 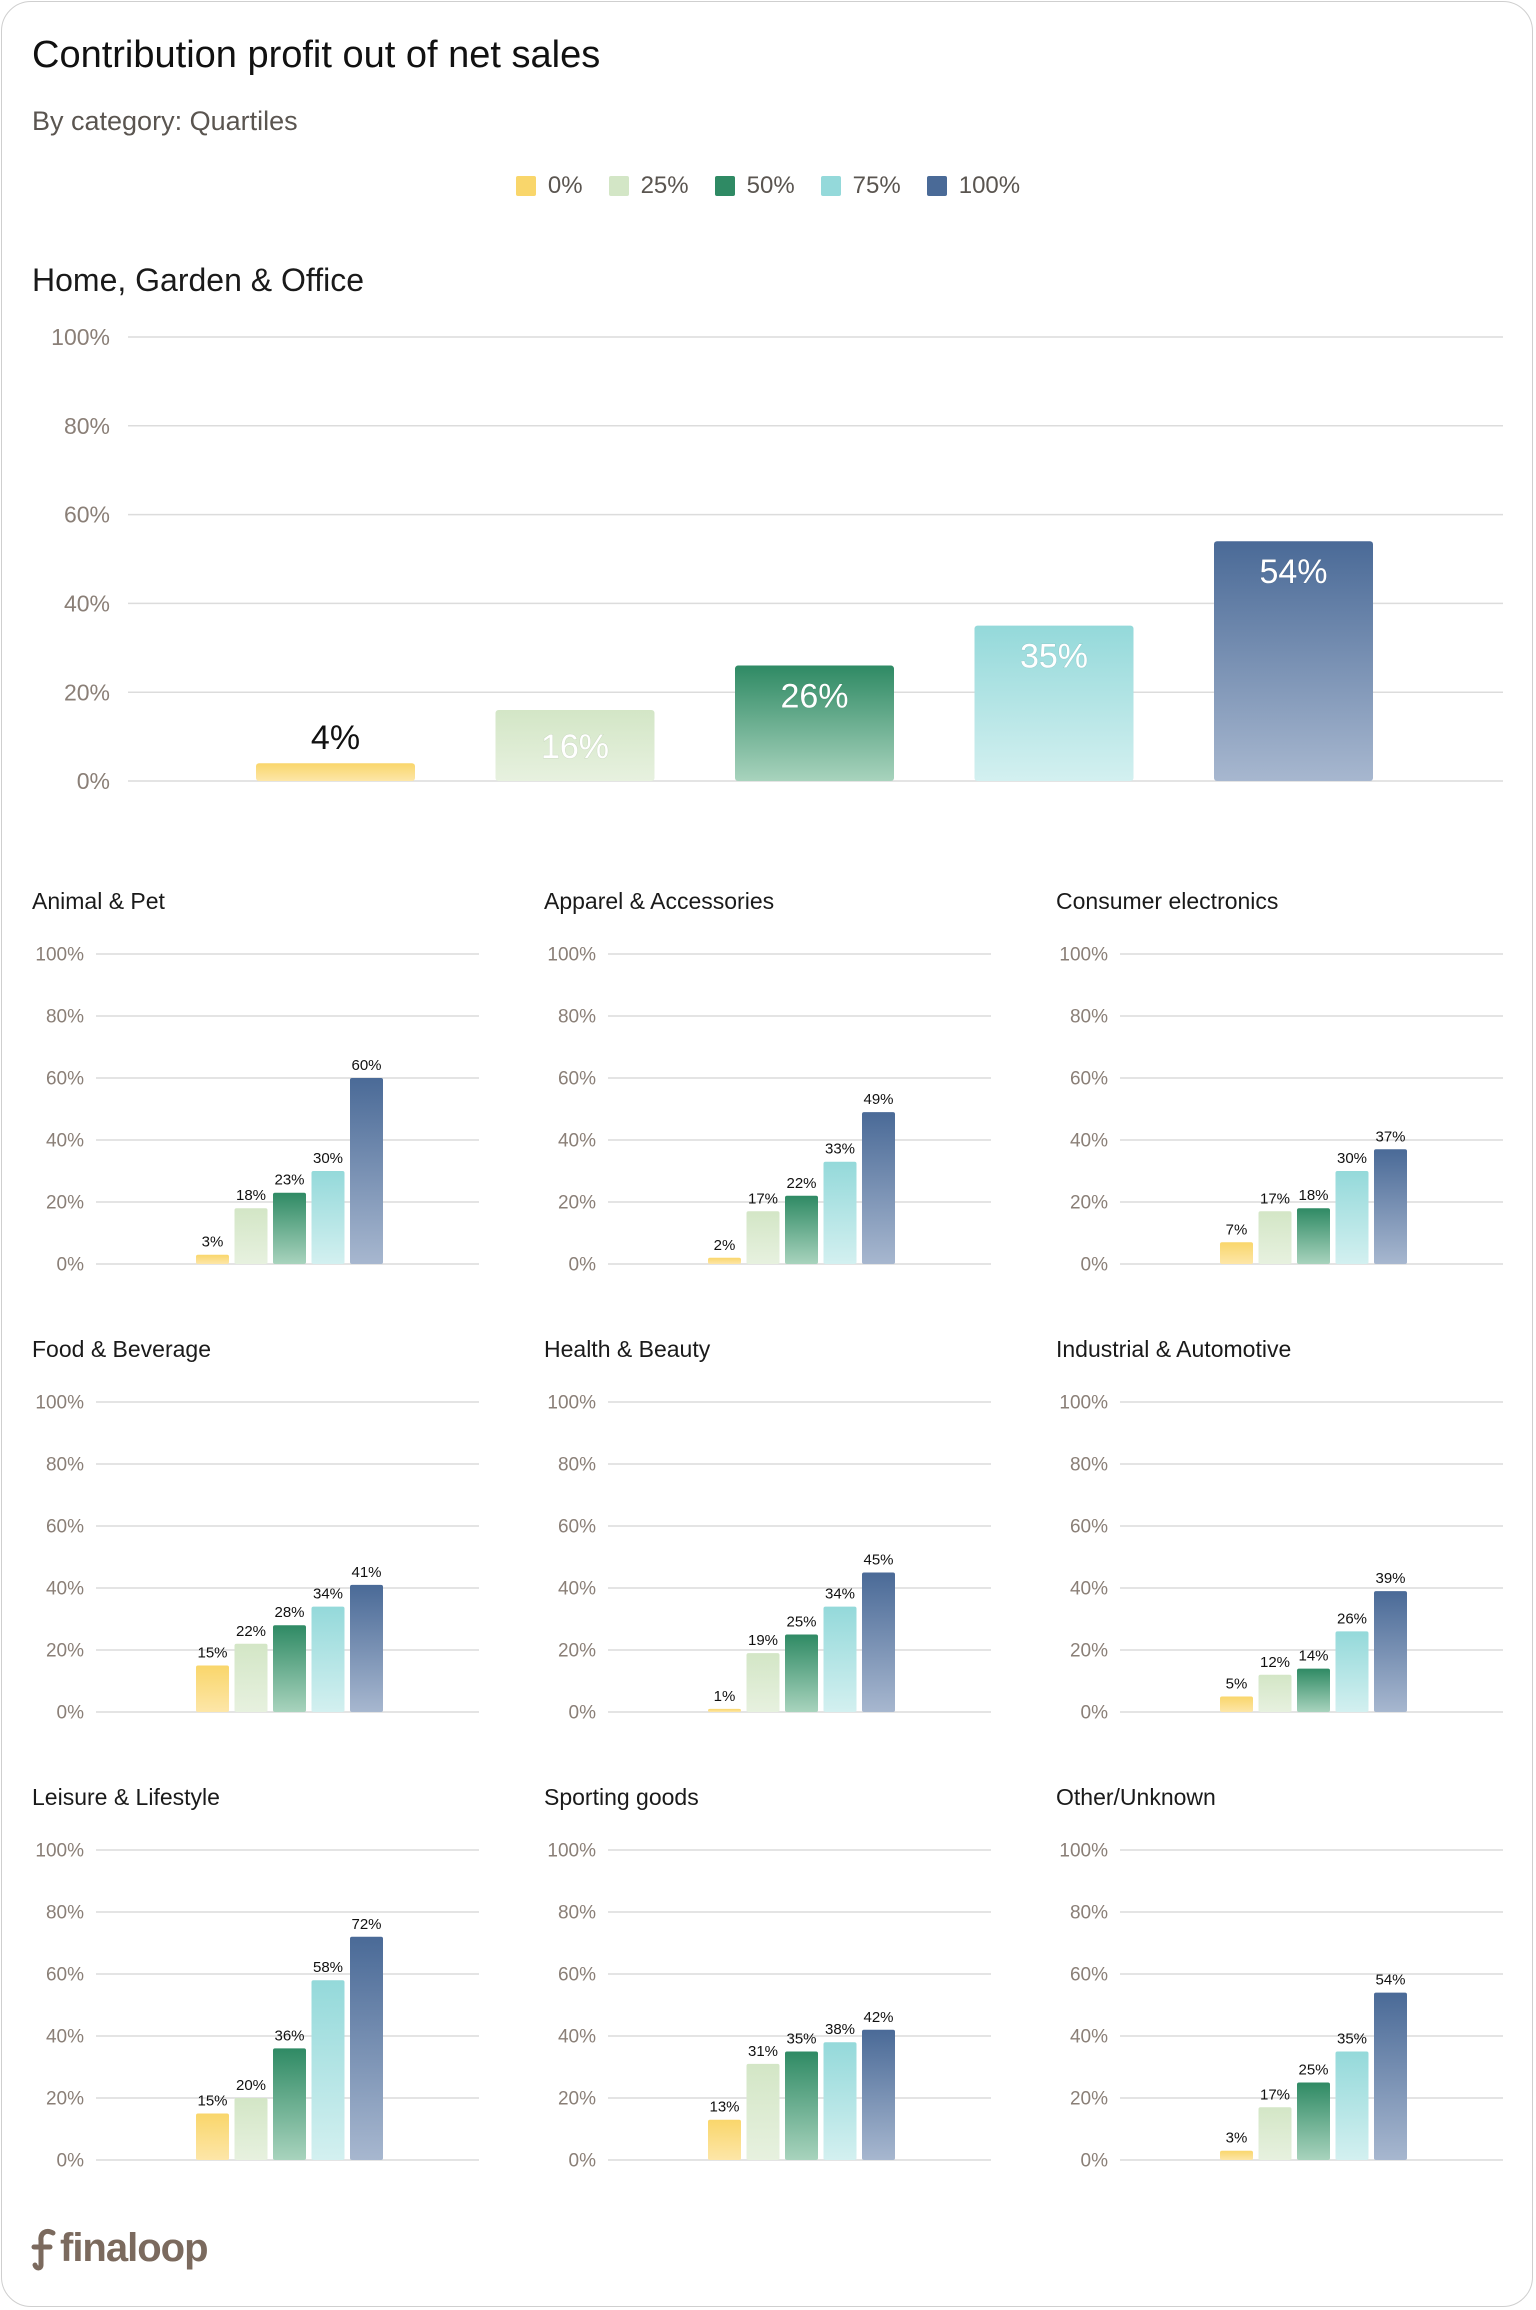 What do you see at coordinates (763, 2051) in the screenshot?
I see `bar-value-label: 31%` at bounding box center [763, 2051].